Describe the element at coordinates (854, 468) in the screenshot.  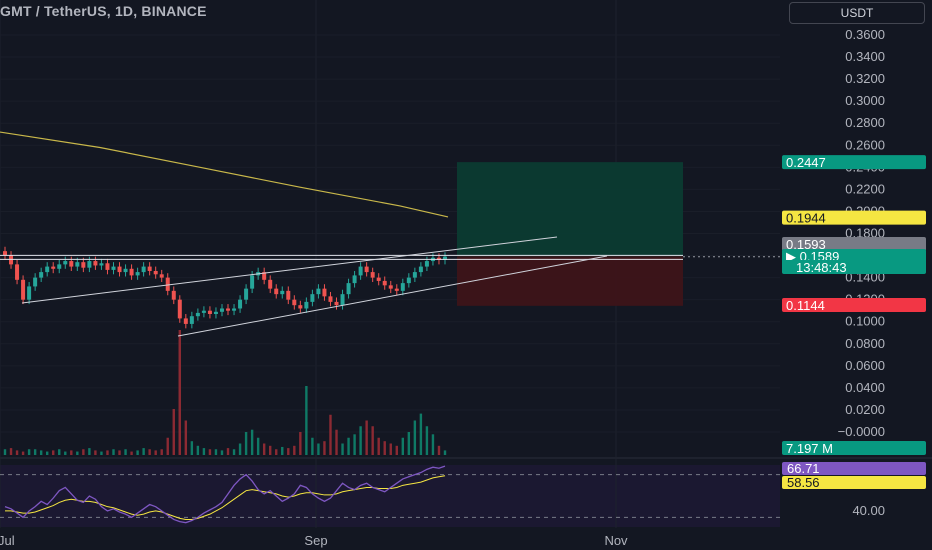
I see `rsi-value-tag` at that location.